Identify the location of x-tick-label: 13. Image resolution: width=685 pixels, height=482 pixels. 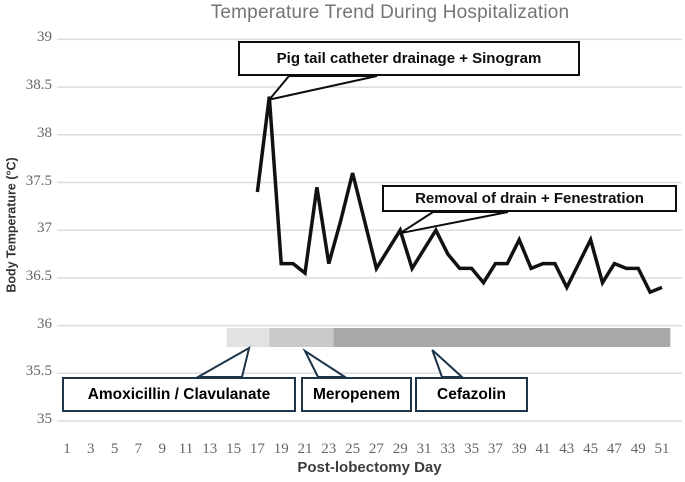
(210, 449).